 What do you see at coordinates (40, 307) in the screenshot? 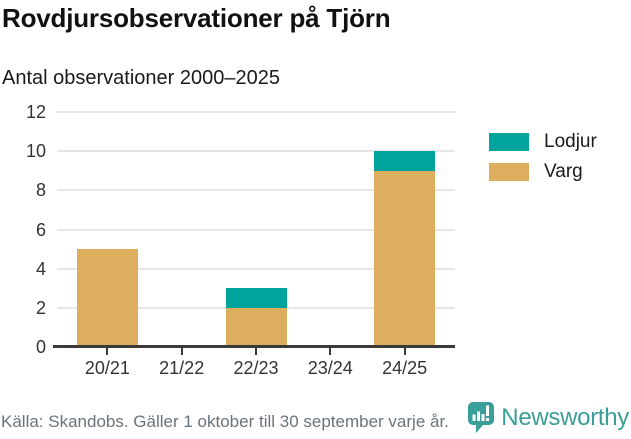
I see `y-axis-label: 2` at bounding box center [40, 307].